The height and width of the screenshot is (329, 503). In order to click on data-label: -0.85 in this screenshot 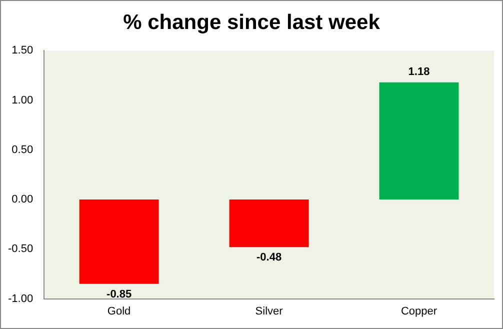, I will do `click(119, 294)`.